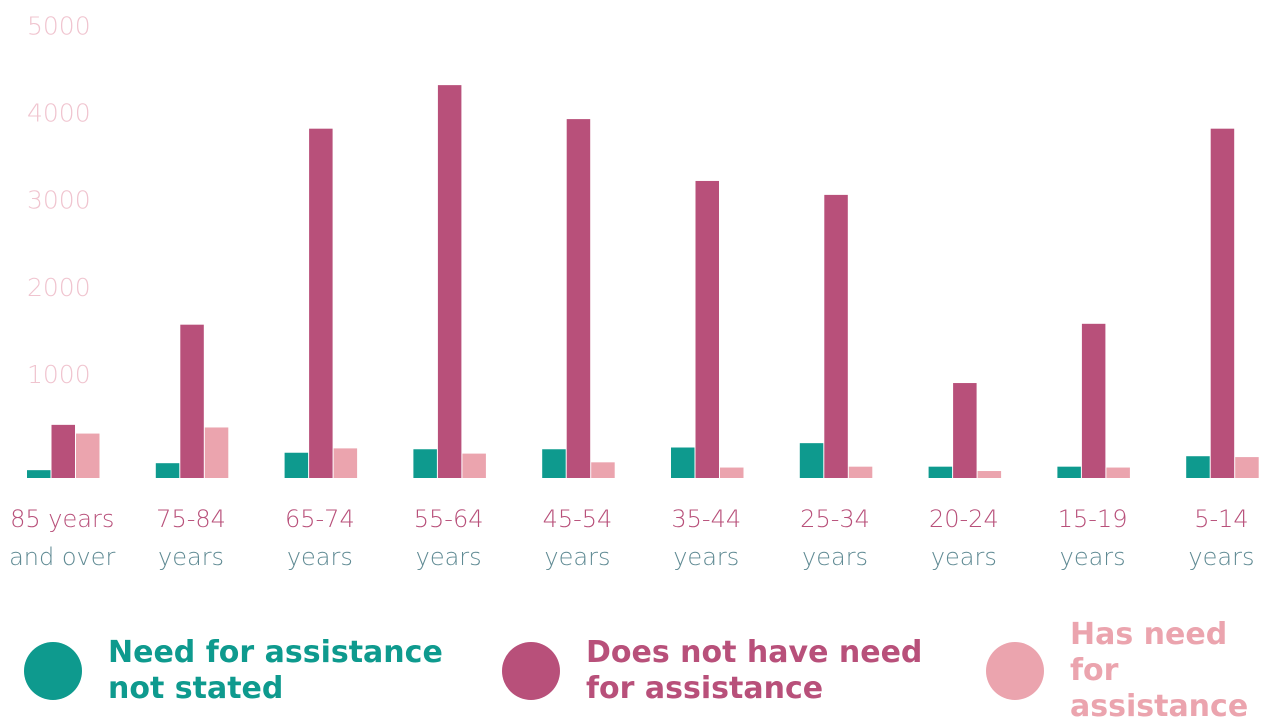  I want to click on x-tick-label: 65-74, so click(320, 519).